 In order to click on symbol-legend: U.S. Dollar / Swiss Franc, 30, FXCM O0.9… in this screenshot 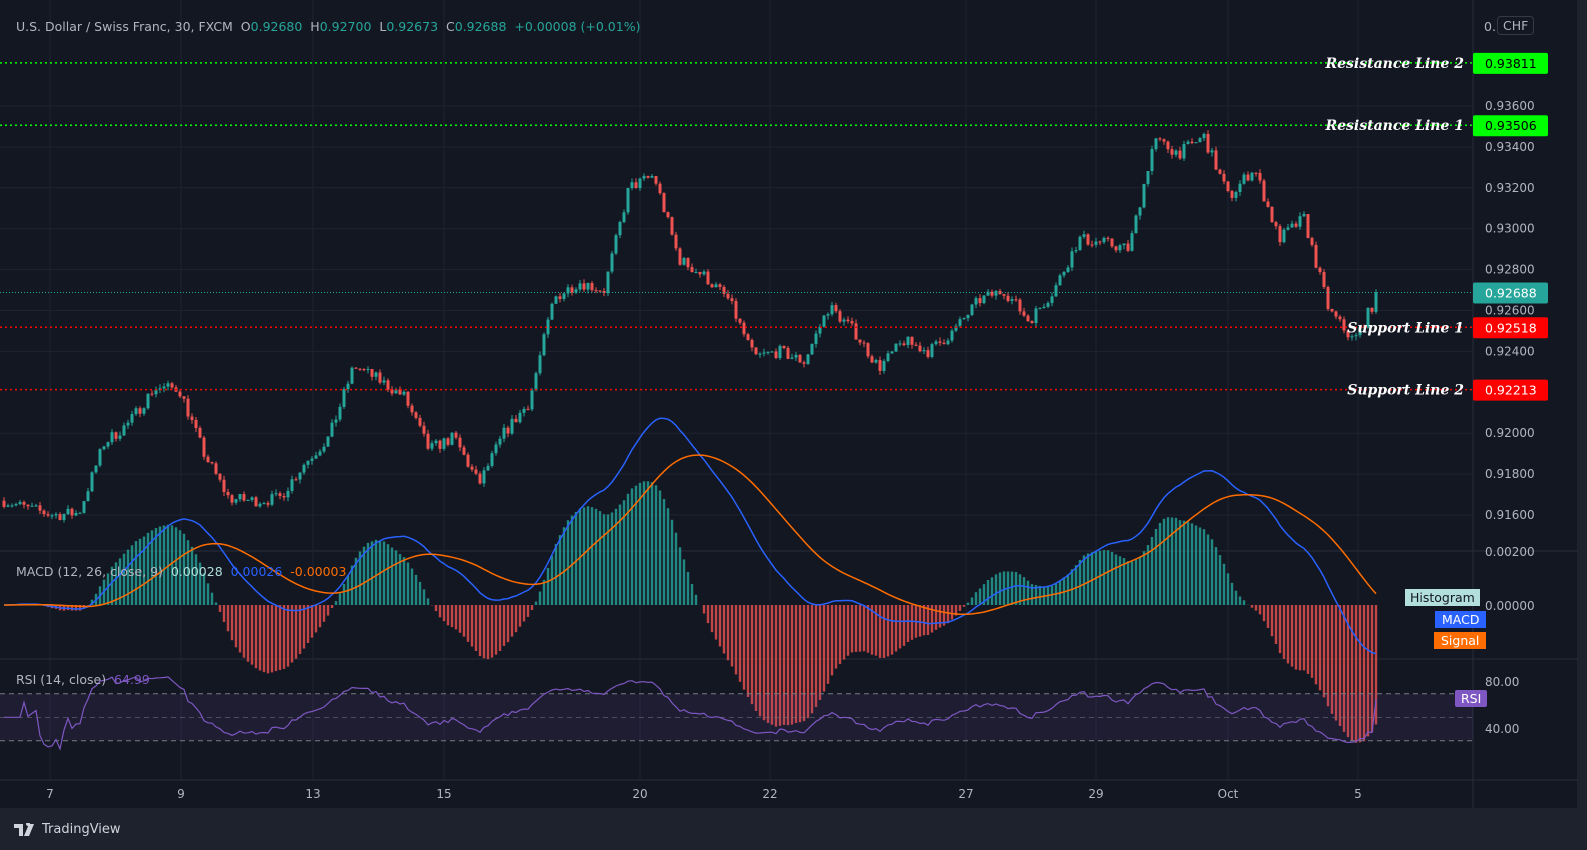, I will do `click(328, 26)`.